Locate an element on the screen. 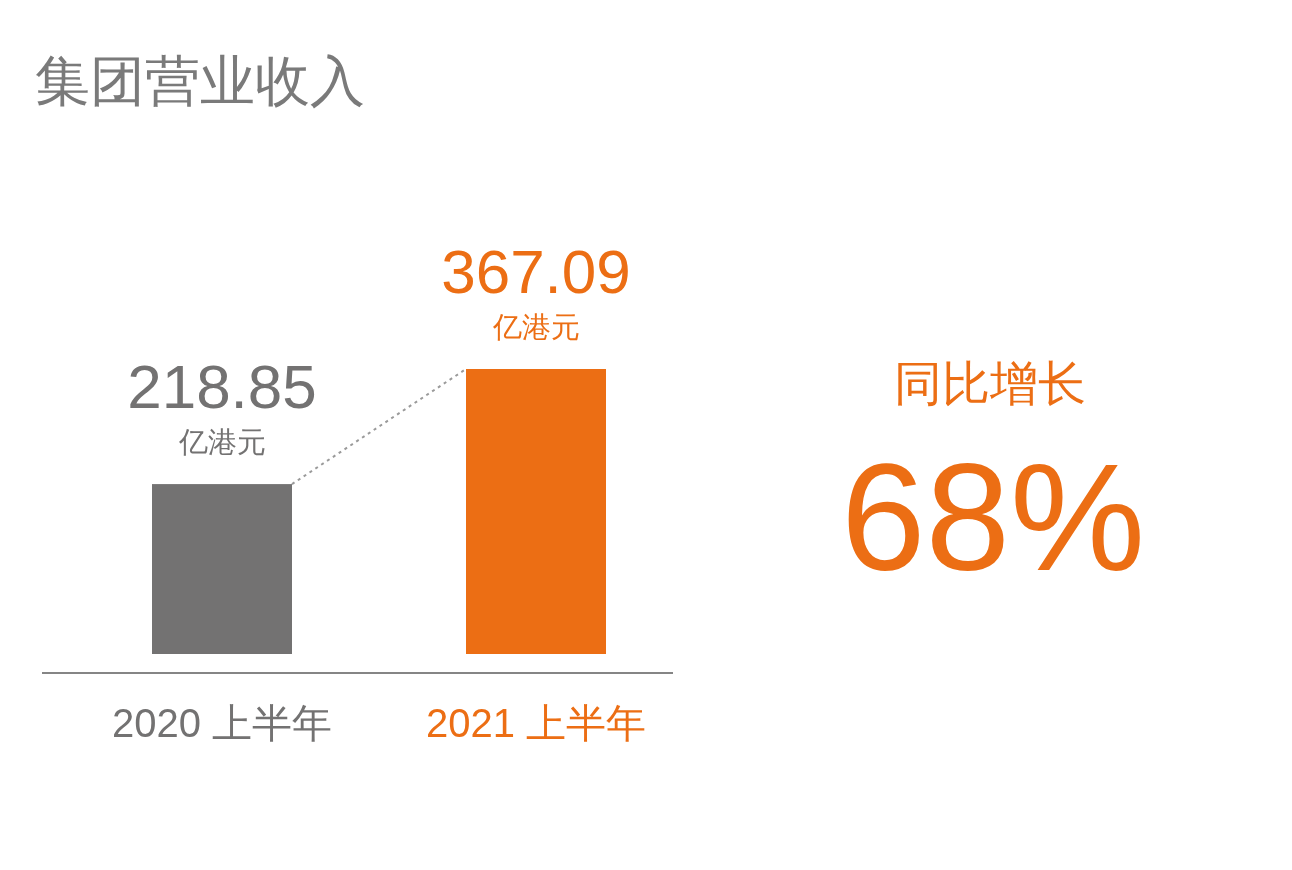 The image size is (1292, 870). annotation: 同比增长 is located at coordinates (990, 383).